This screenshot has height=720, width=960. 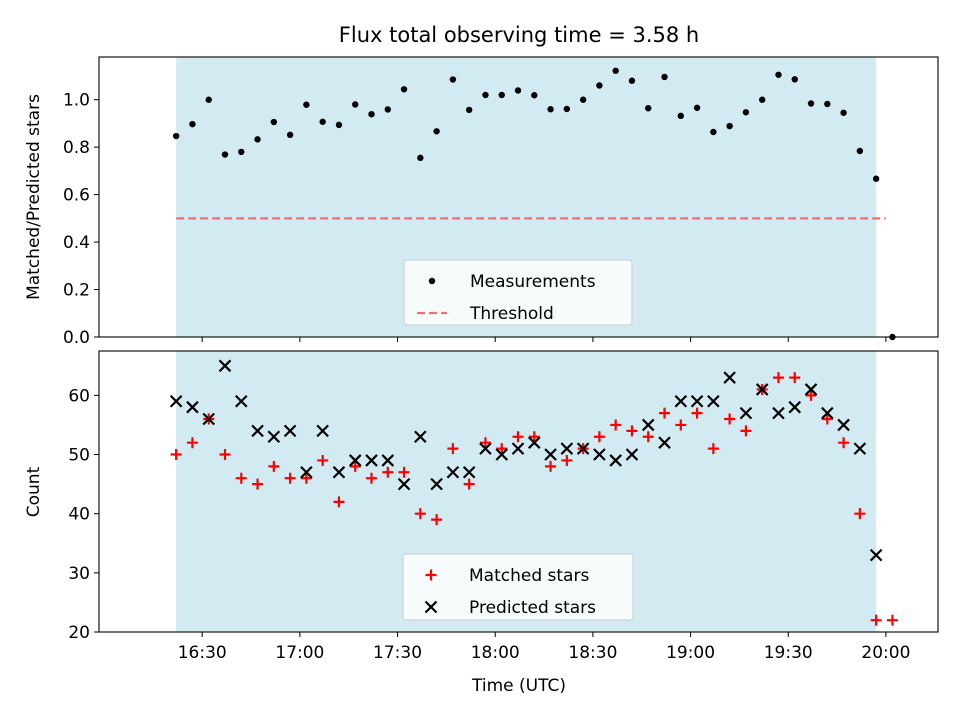 I want to click on y-tick-label: 0.2, so click(x=76, y=291).